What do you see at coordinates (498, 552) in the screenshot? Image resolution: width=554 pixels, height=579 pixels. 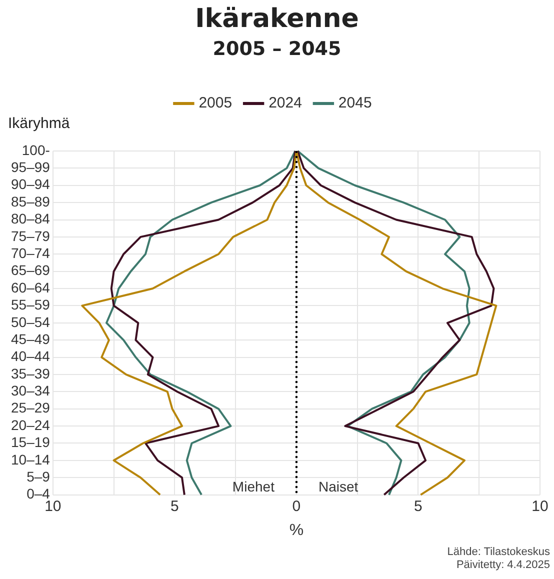 I see `text: Lähde: Tilastokeskus` at bounding box center [498, 552].